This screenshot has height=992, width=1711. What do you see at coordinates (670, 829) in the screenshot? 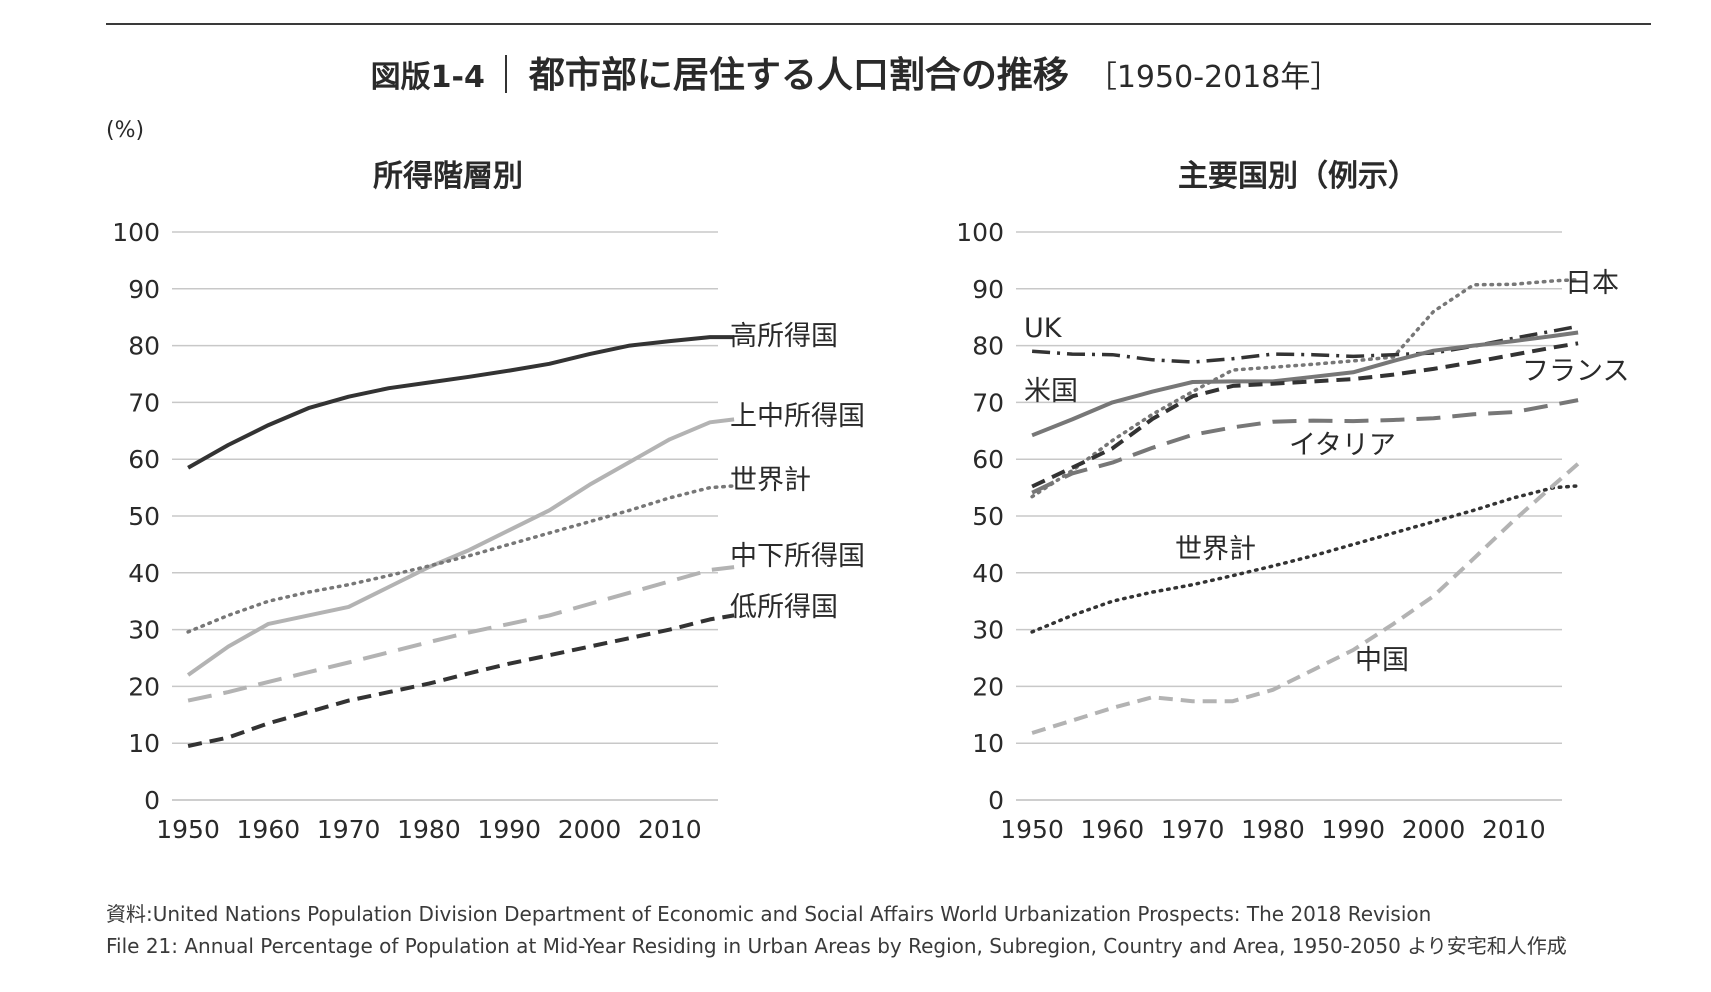
I see `chart1-xtick-2010: 2010` at bounding box center [670, 829].